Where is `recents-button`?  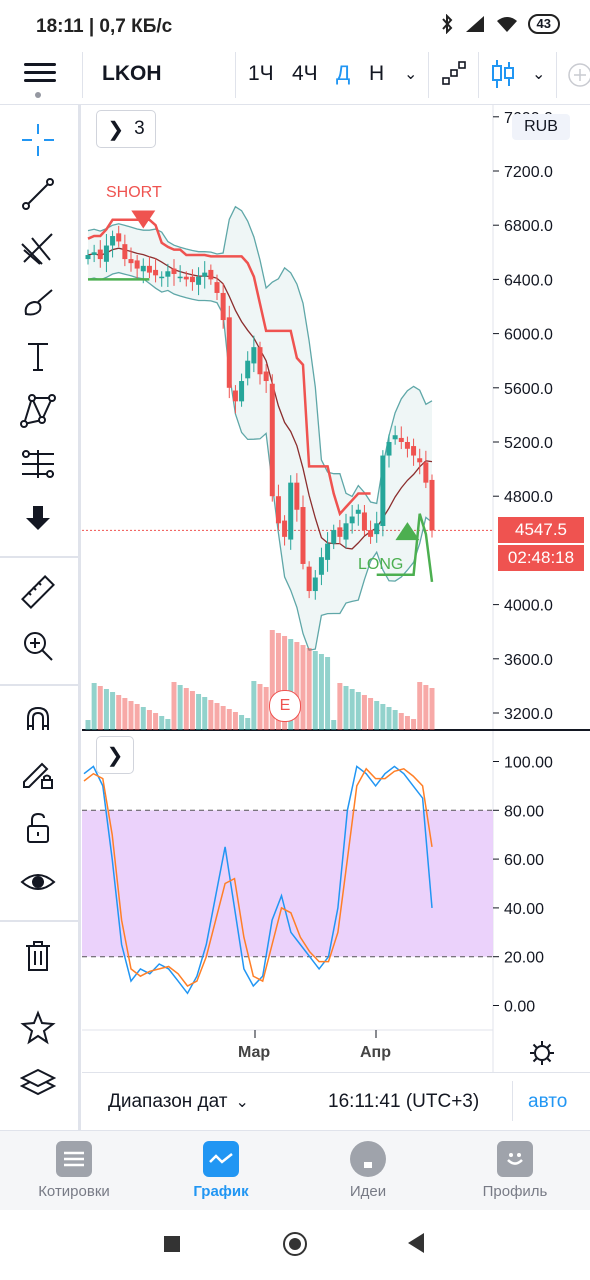
recents-button is located at coordinates (172, 1244).